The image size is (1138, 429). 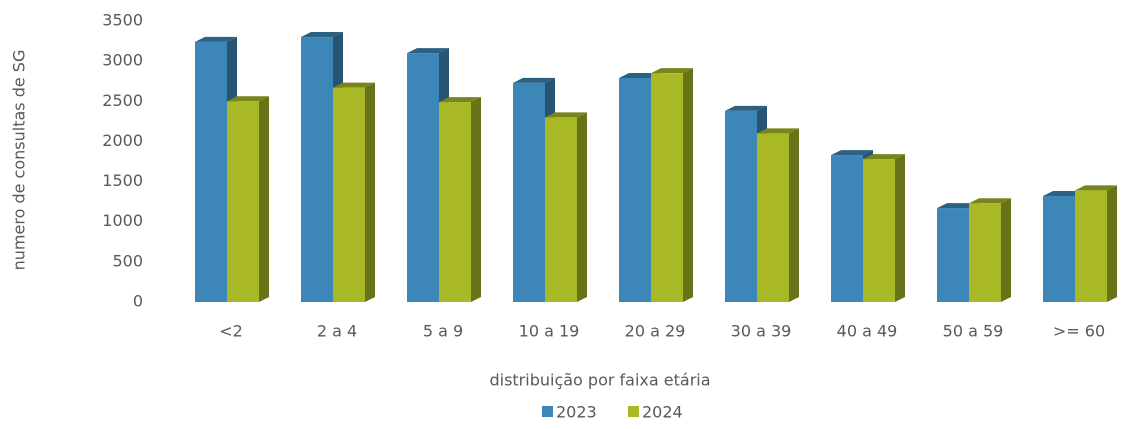 I want to click on y-tick-label: 3500, so click(x=122, y=20).